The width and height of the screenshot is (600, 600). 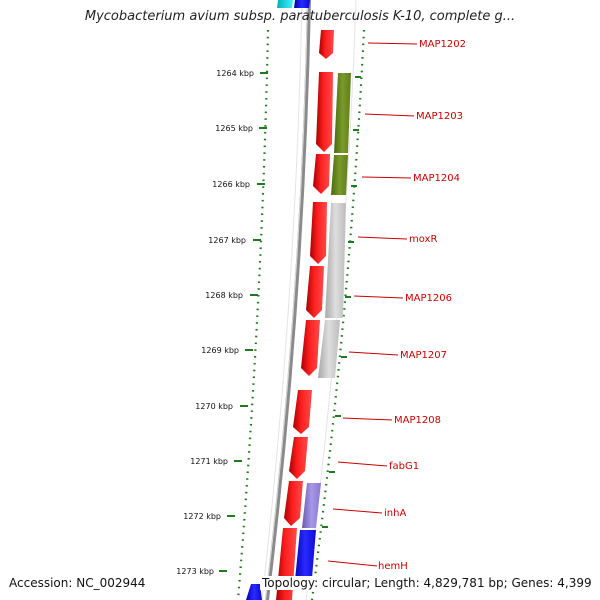 What do you see at coordinates (395, 513) in the screenshot?
I see `gene-label-inha: inhA` at bounding box center [395, 513].